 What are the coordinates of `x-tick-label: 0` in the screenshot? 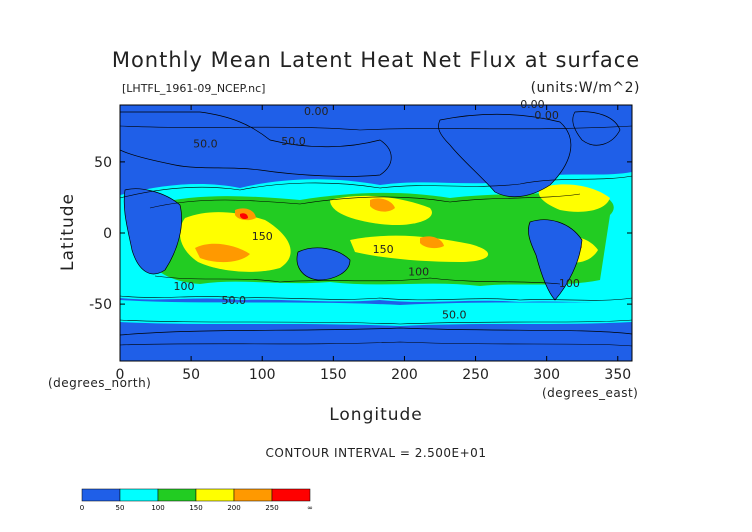 It's located at (120, 375).